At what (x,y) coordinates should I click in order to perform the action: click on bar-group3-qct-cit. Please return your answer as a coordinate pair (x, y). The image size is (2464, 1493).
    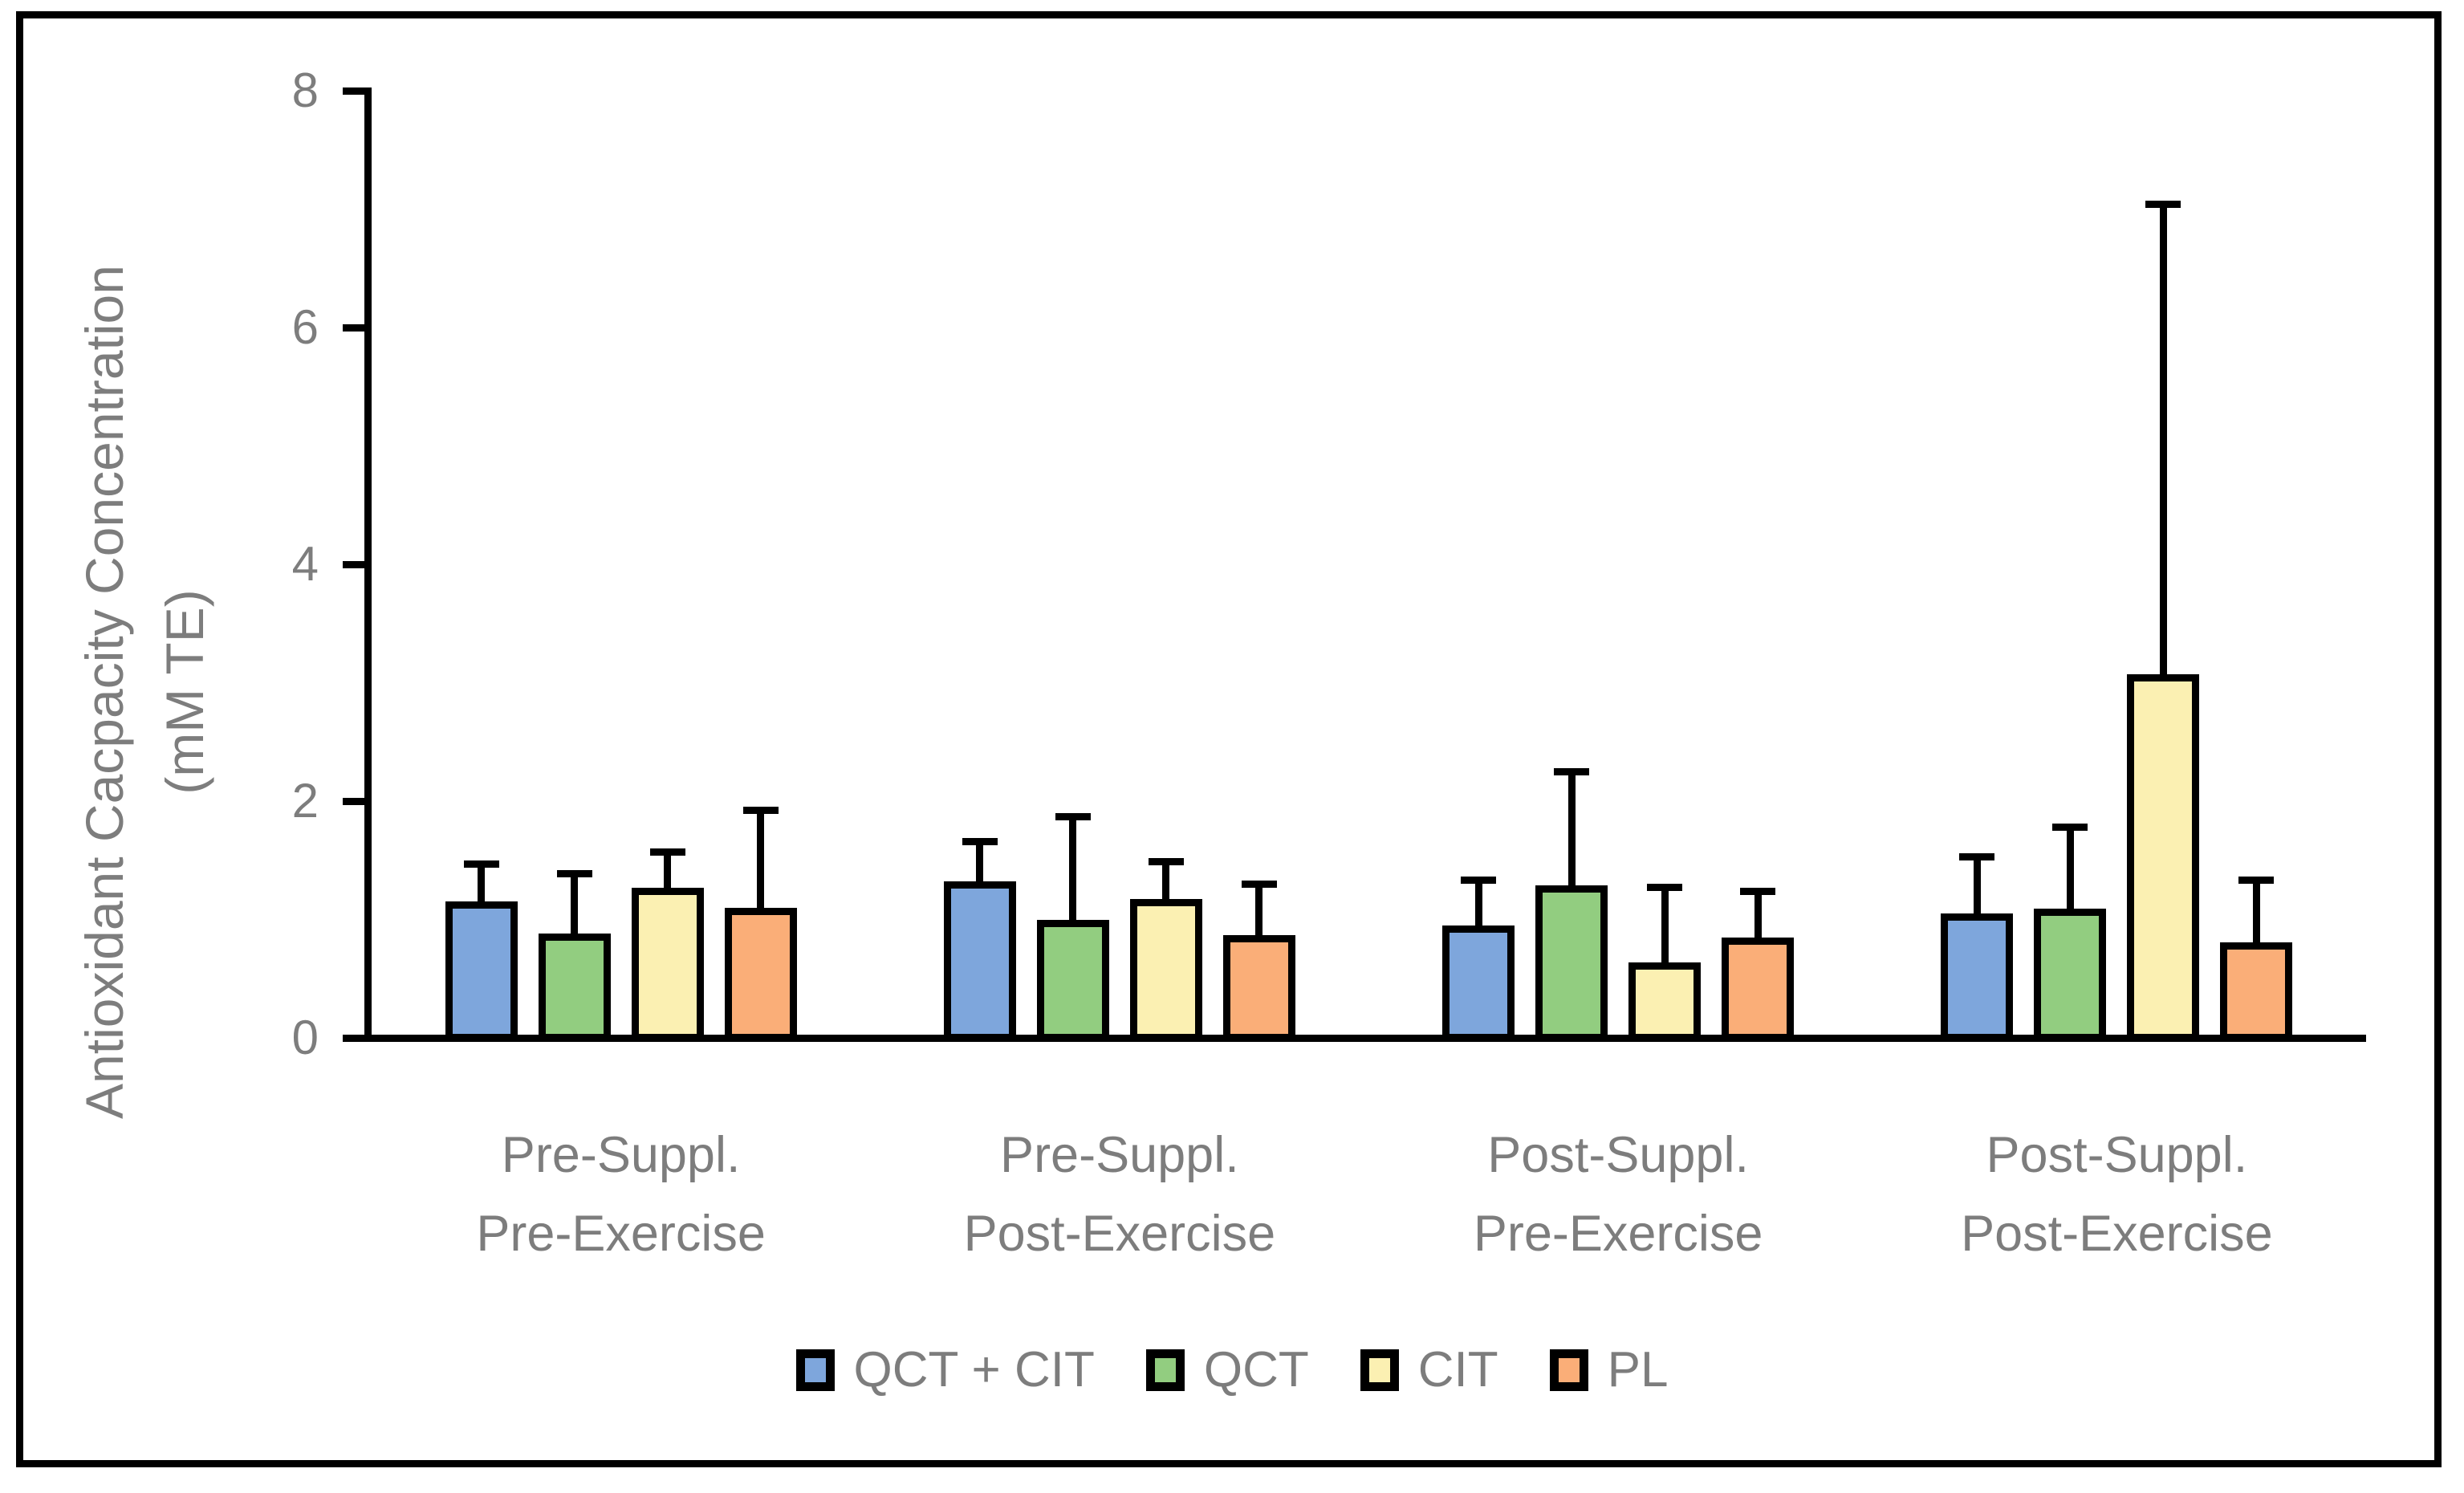
    Looking at the image, I should click on (1479, 983).